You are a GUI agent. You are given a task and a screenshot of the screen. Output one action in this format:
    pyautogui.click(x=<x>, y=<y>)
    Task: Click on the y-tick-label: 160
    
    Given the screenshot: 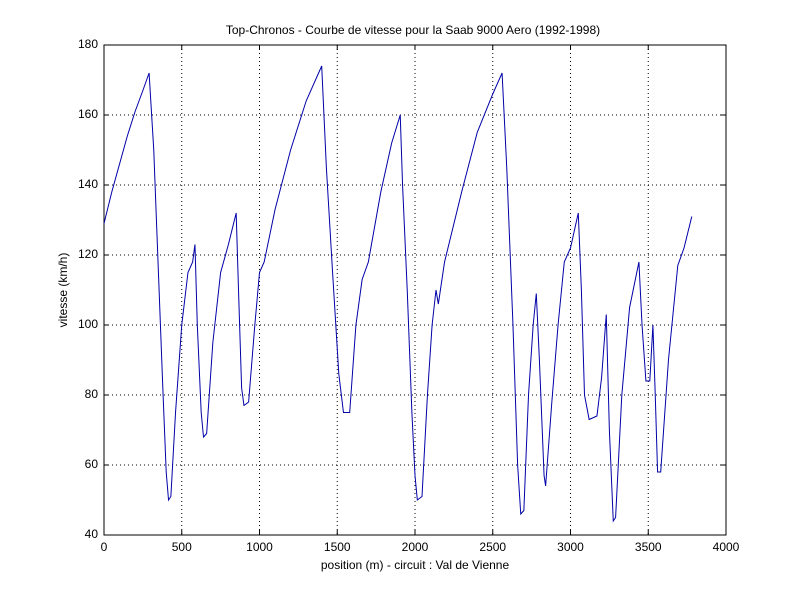 What is the action you would take?
    pyautogui.click(x=88, y=114)
    